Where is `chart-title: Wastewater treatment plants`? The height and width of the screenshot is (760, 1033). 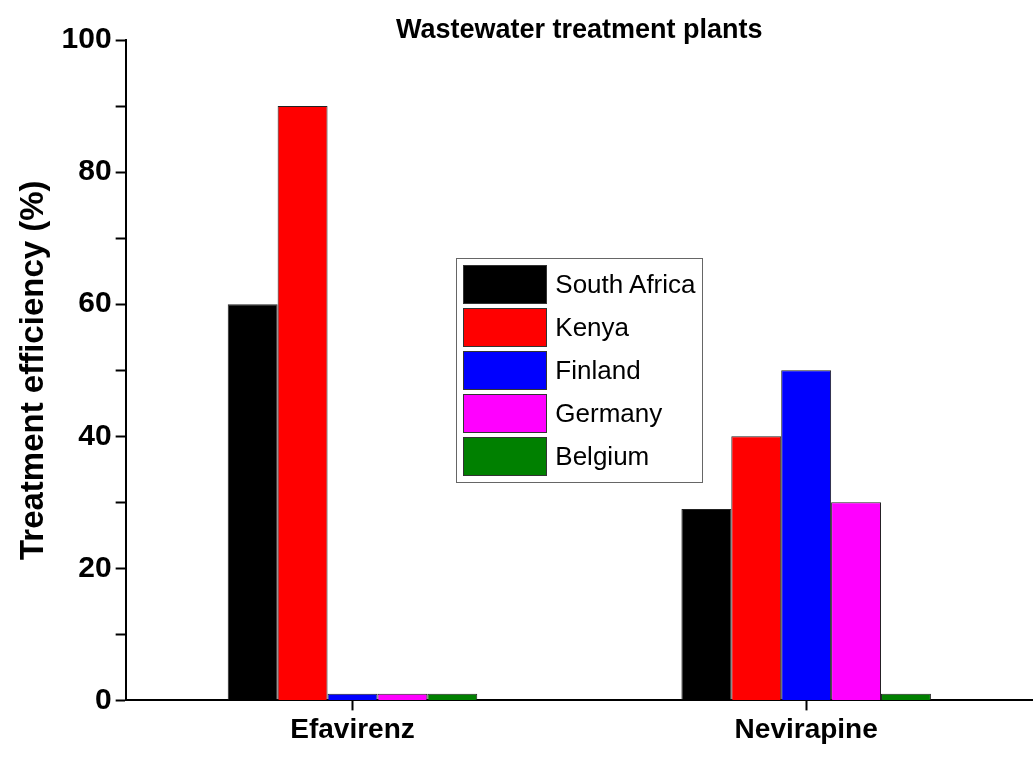
chart-title: Wastewater treatment plants is located at coordinates (579, 29).